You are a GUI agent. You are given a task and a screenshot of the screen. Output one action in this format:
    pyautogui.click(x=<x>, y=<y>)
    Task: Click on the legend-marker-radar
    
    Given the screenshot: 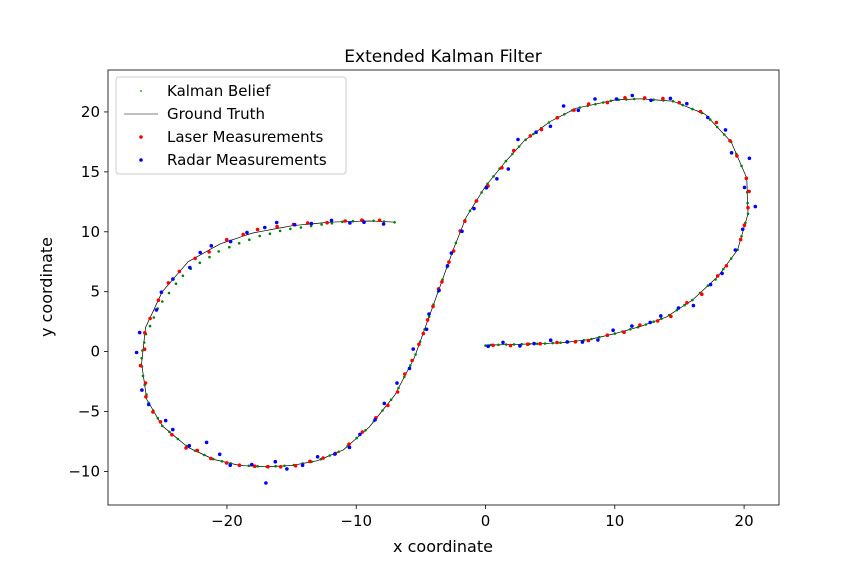 What is the action you would take?
    pyautogui.click(x=141, y=160)
    